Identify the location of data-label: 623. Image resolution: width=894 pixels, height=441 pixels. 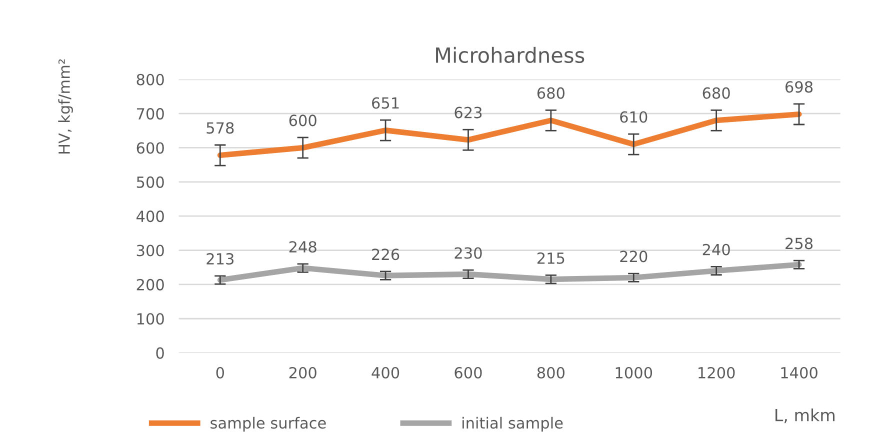
(468, 112).